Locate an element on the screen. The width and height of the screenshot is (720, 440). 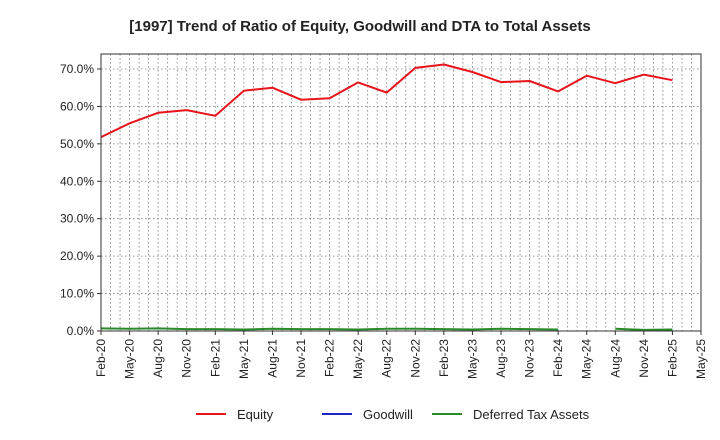
y-tick-label-0: 0.0% is located at coordinates (81, 331).